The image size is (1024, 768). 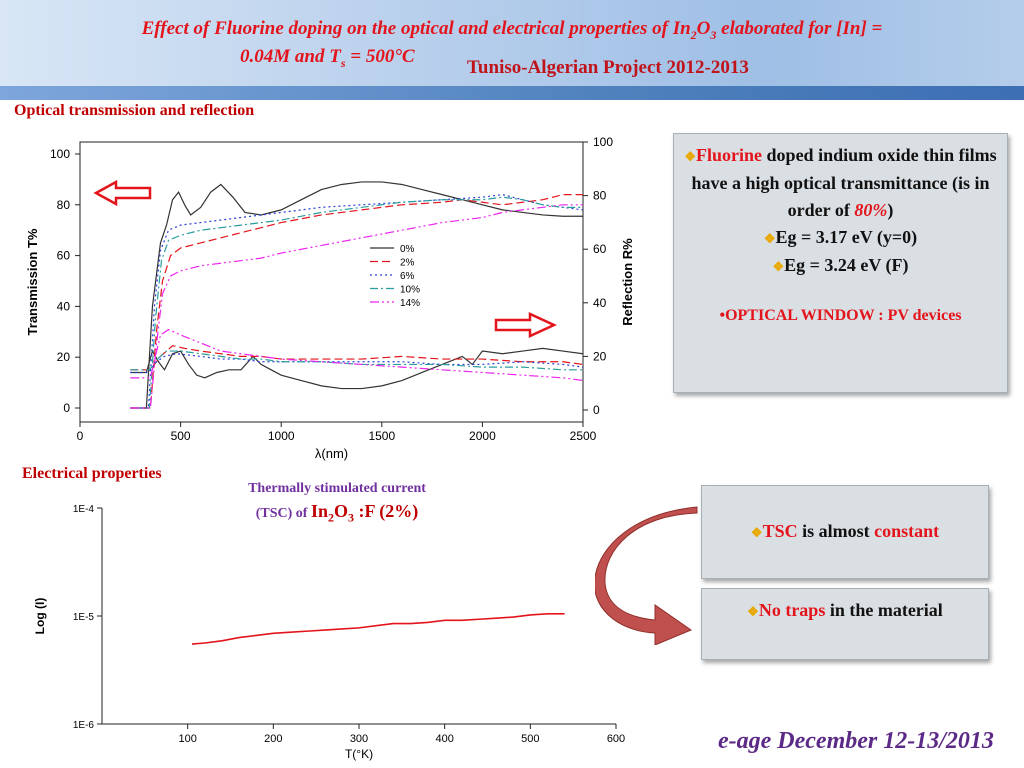 I want to click on x-tick-label: 2500, so click(x=583, y=436).